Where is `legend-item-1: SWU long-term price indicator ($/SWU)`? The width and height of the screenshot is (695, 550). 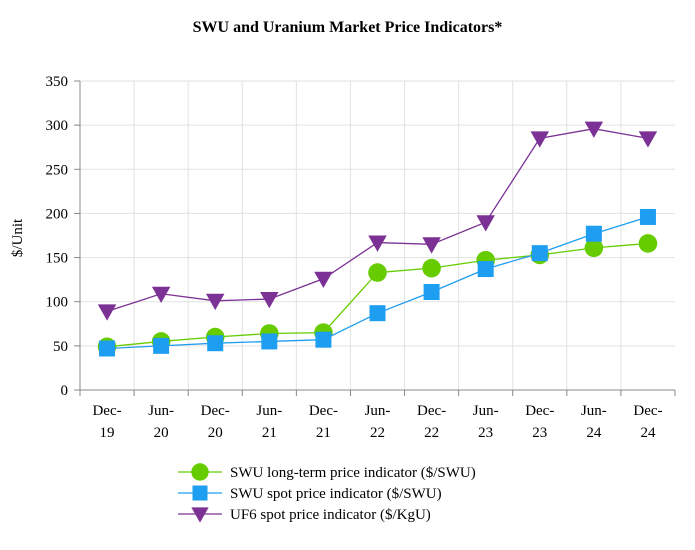 legend-item-1: SWU long-term price indicator ($/SWU) is located at coordinates (327, 472).